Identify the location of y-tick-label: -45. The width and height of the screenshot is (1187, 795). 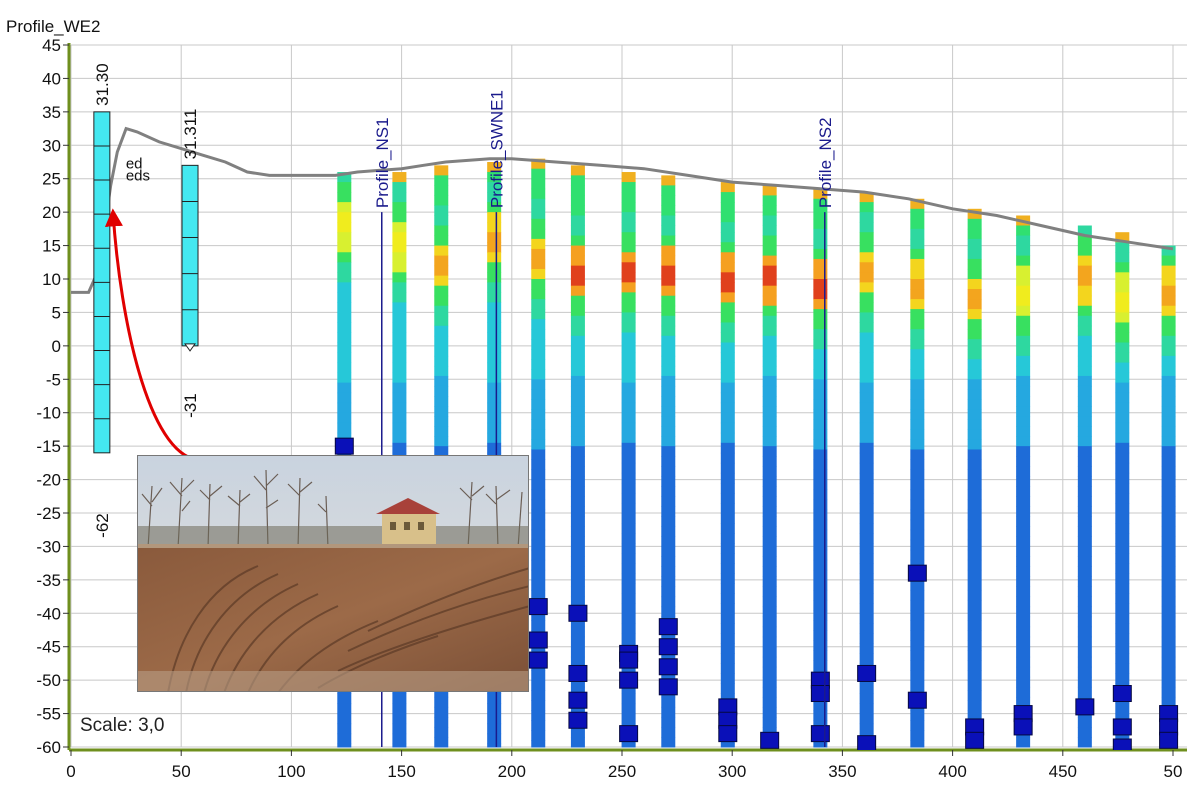
(48, 647).